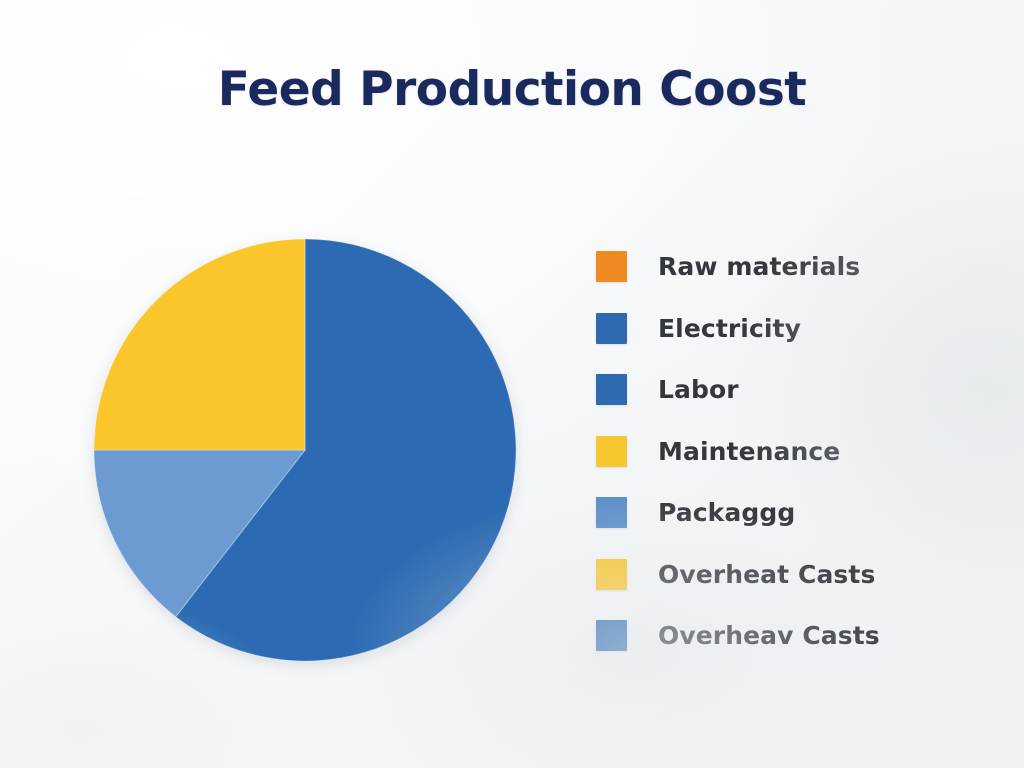 The width and height of the screenshot is (1024, 768). Describe the element at coordinates (512, 89) in the screenshot. I see `page-title: Feed Production Coost` at that location.